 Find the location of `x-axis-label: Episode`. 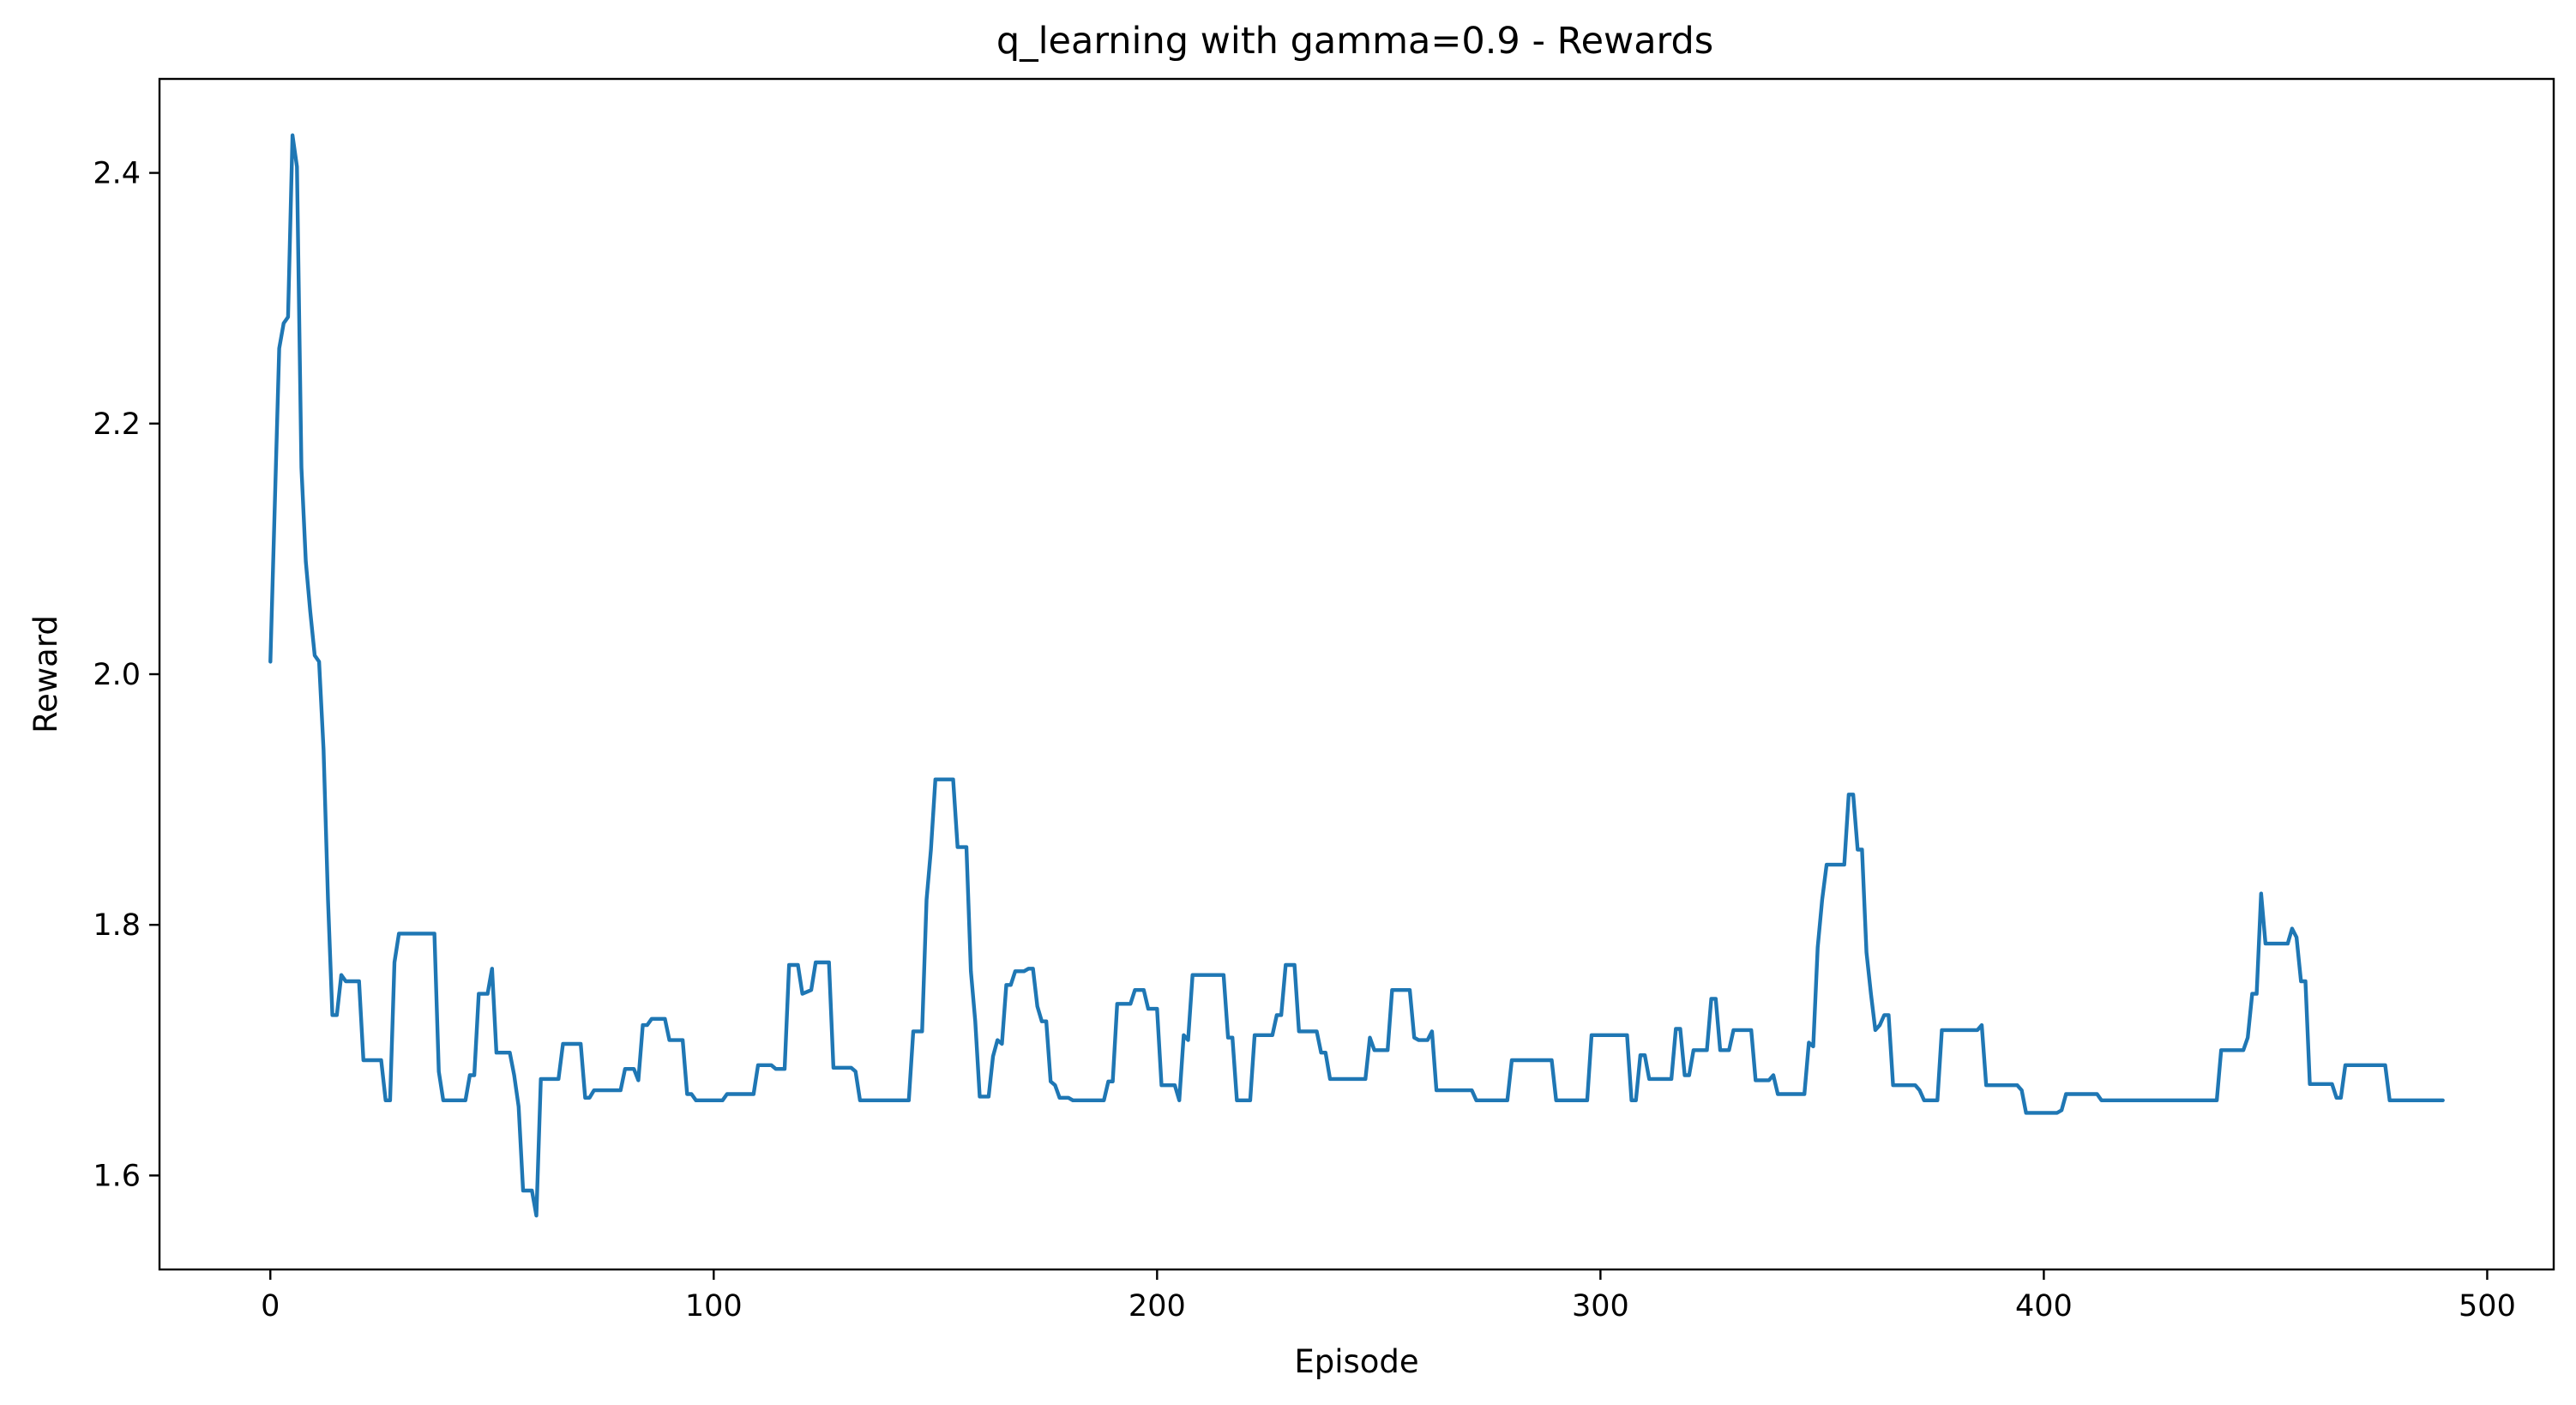

x-axis-label: Episode is located at coordinates (1356, 1361).